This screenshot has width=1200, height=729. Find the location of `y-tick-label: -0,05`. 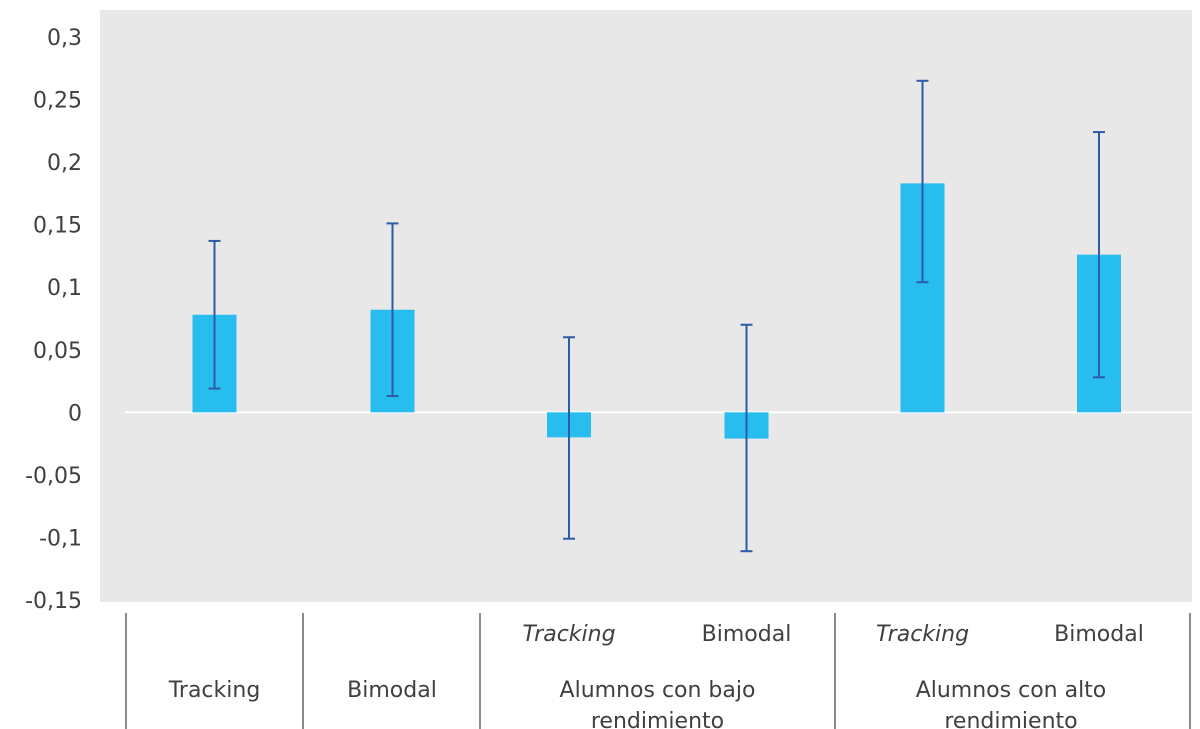

y-tick-label: -0,05 is located at coordinates (53, 476).